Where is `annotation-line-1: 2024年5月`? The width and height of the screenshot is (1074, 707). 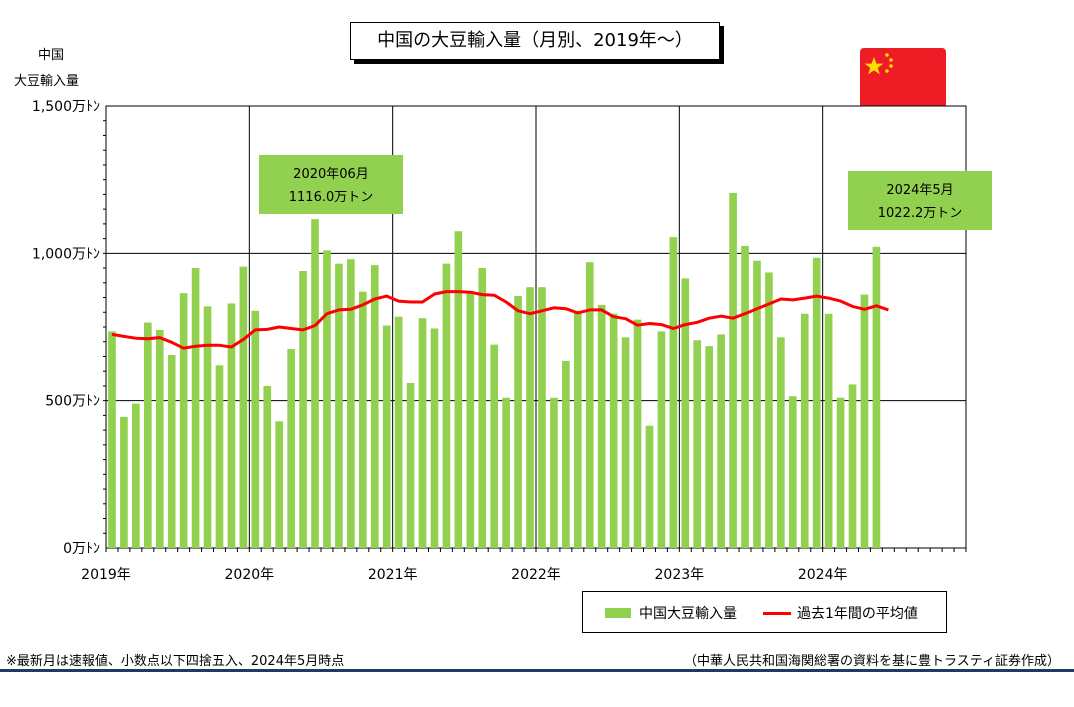
annotation-line-1: 2024年5月 is located at coordinates (919, 190).